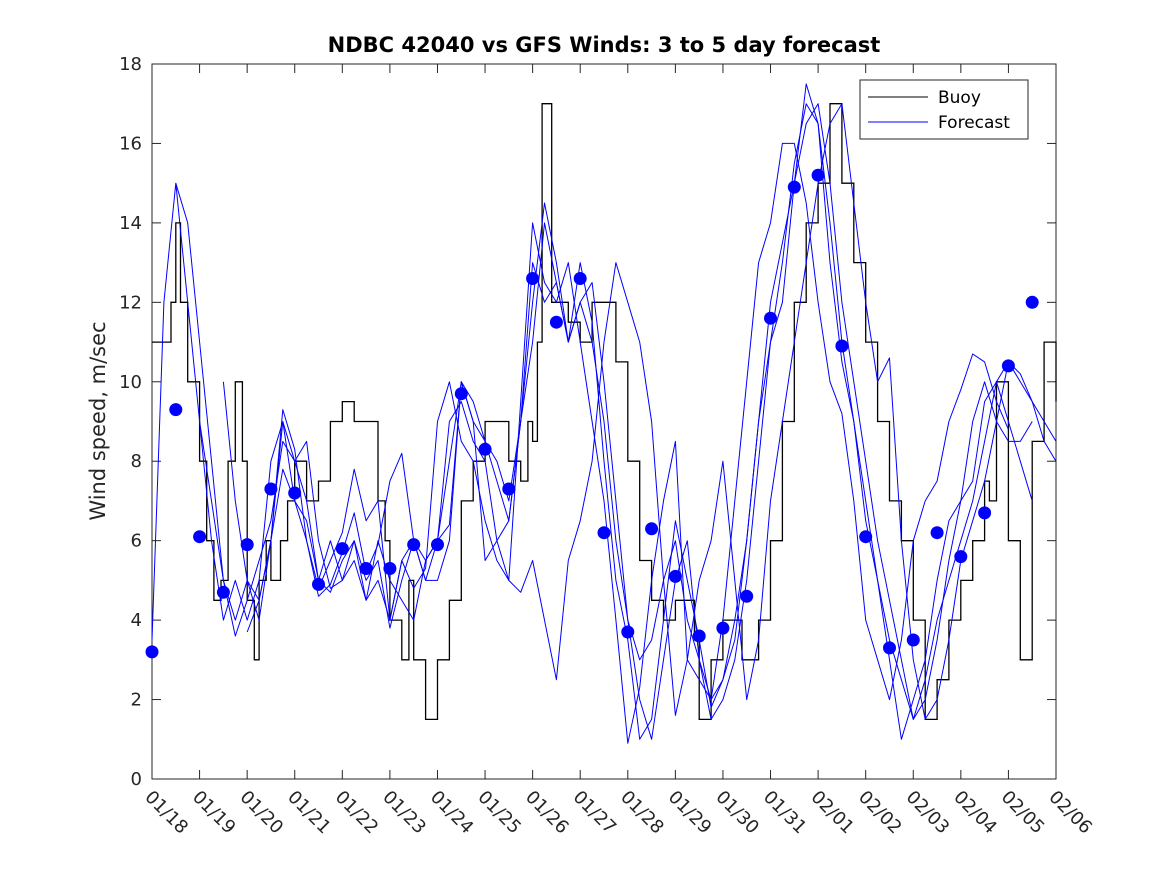 The image size is (1167, 875). Describe the element at coordinates (130, 302) in the screenshot. I see `y-tick-label: 12` at that location.